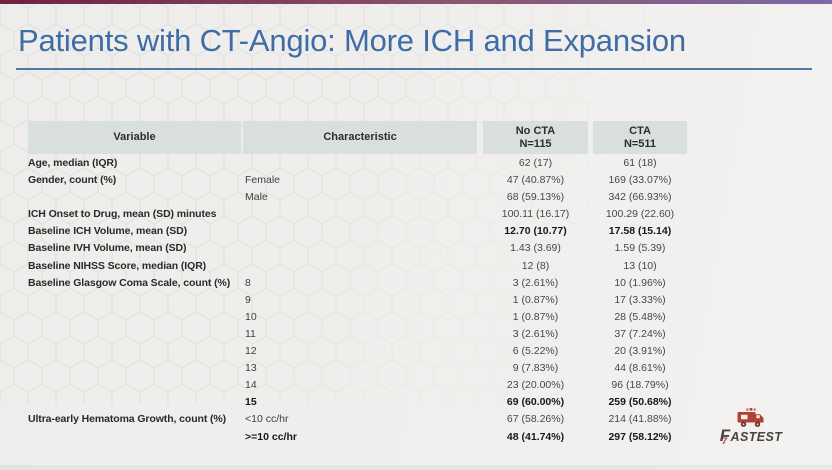 The image size is (832, 470). I want to click on cta-value-cell: 259 (50.68%), so click(640, 402).